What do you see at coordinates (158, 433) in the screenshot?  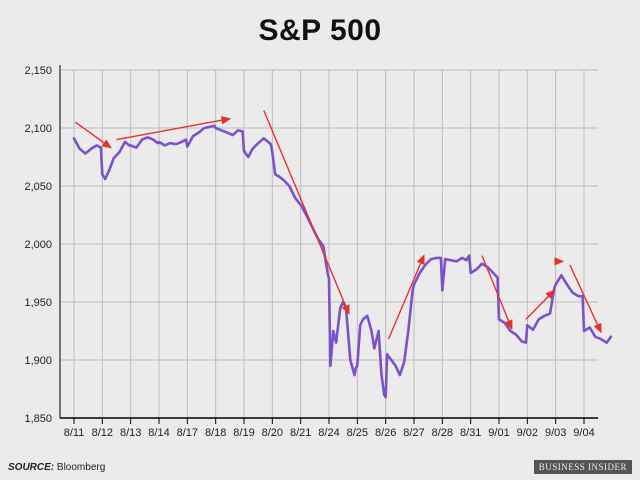 I see `x-tick-label: 8/14` at bounding box center [158, 433].